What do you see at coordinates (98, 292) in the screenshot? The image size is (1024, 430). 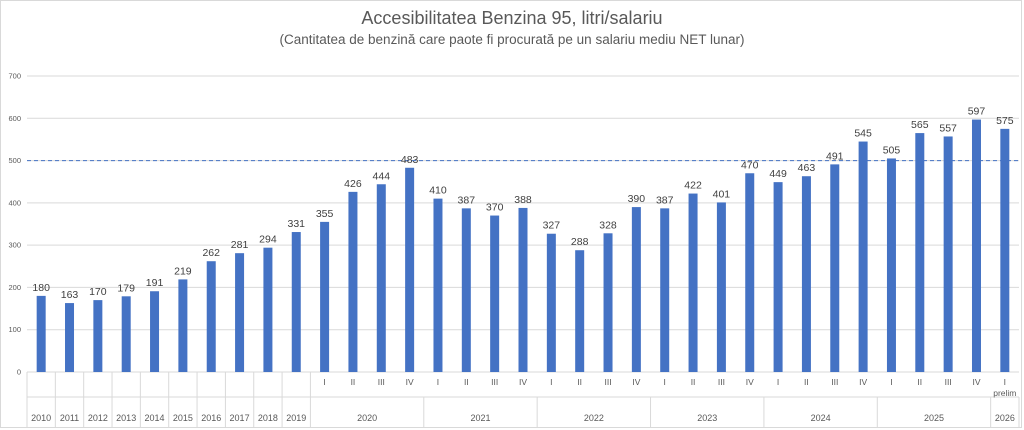 I see `data-label: 170` at bounding box center [98, 292].